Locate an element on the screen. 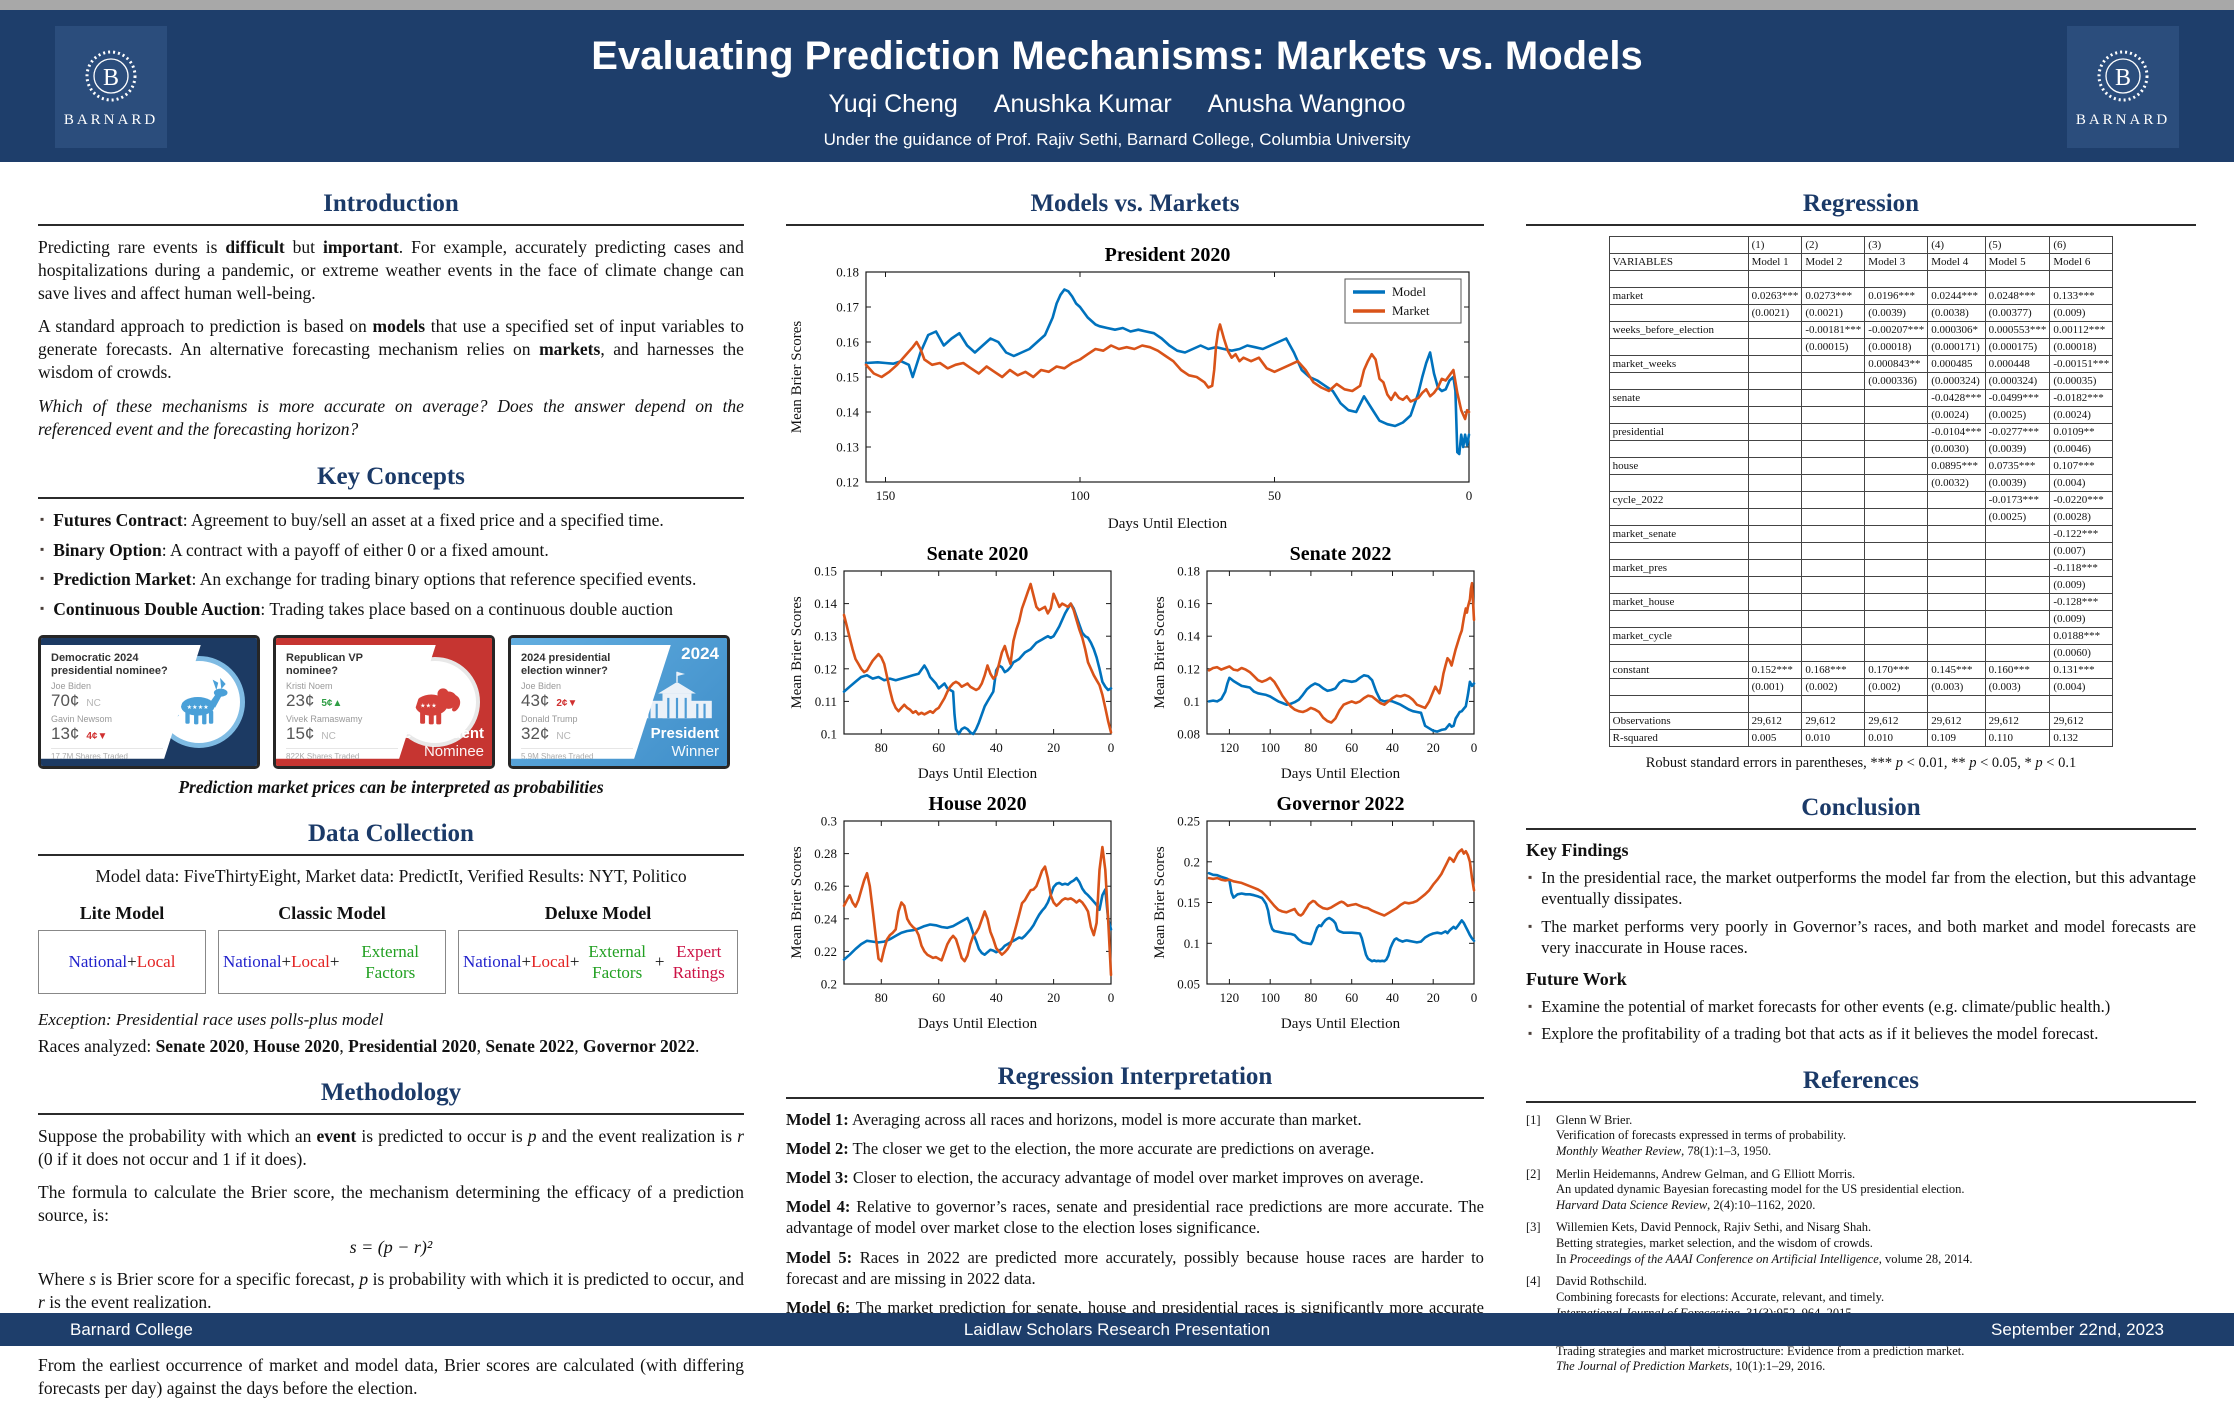 The width and height of the screenshot is (2234, 1411). table-cell: (0.0060) is located at coordinates (2081, 653).